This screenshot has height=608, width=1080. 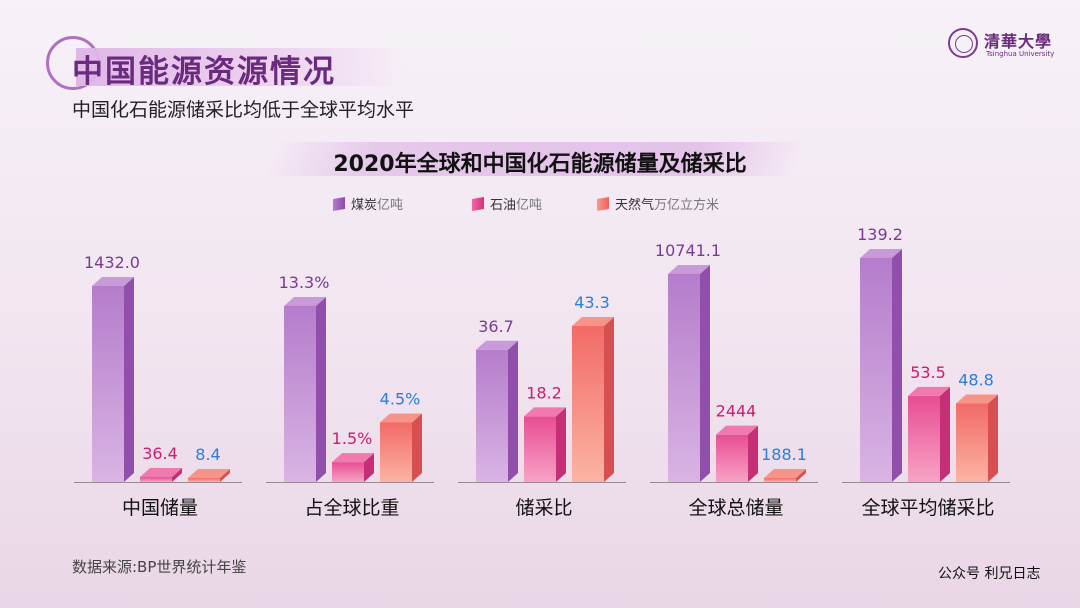 I want to click on chart-title: 2020年全球和中国化石能源储量及储采比, so click(x=540, y=164).